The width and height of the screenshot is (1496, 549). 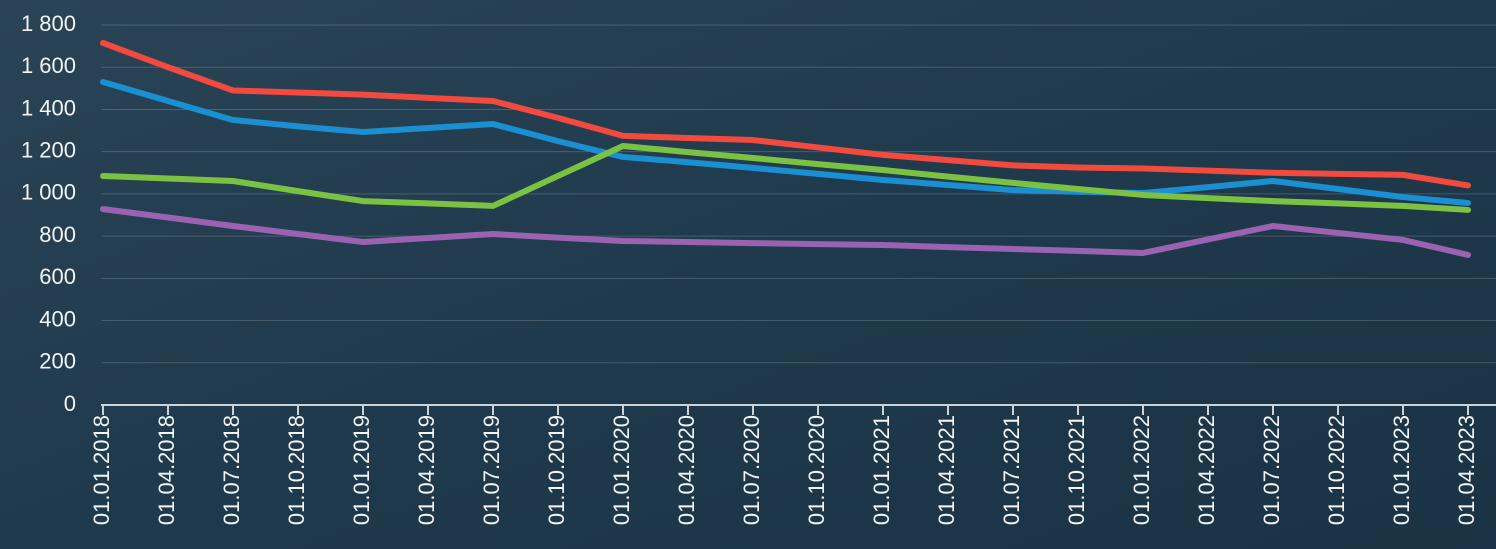 What do you see at coordinates (231, 470) in the screenshot?
I see `x-tick-label: 01.07.2018` at bounding box center [231, 470].